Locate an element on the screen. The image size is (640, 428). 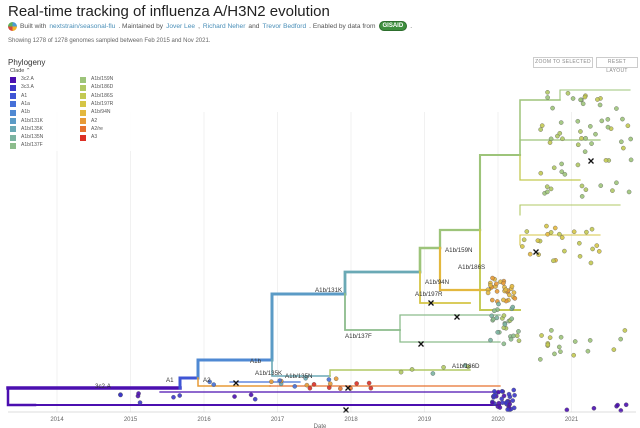
year-tick-label: 2017 is located at coordinates (278, 420).